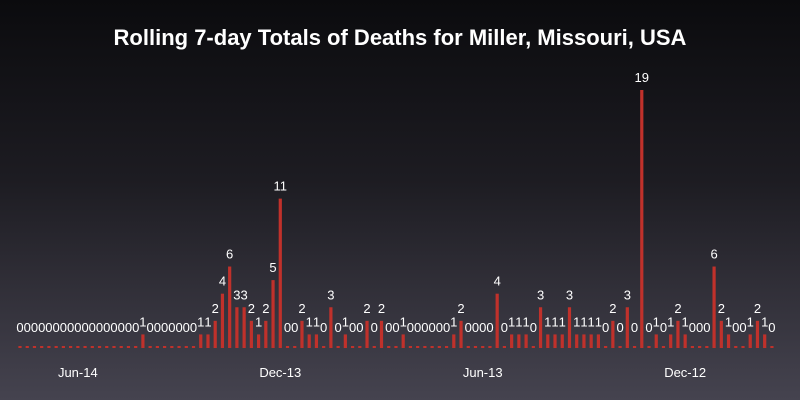  Describe the element at coordinates (699, 327) in the screenshot. I see `data-label-94: 0` at that location.